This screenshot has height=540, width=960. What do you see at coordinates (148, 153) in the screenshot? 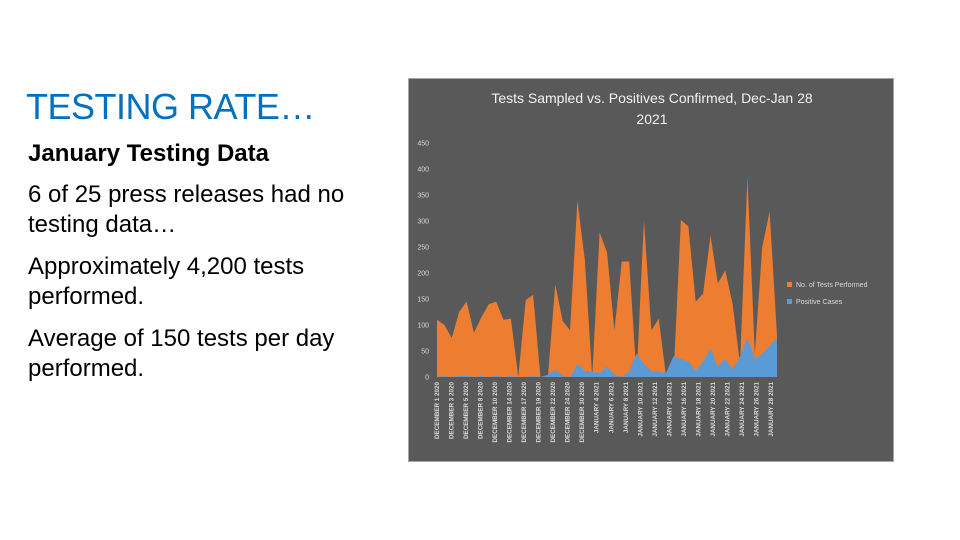
I see `subheading: January Testing Data` at bounding box center [148, 153].